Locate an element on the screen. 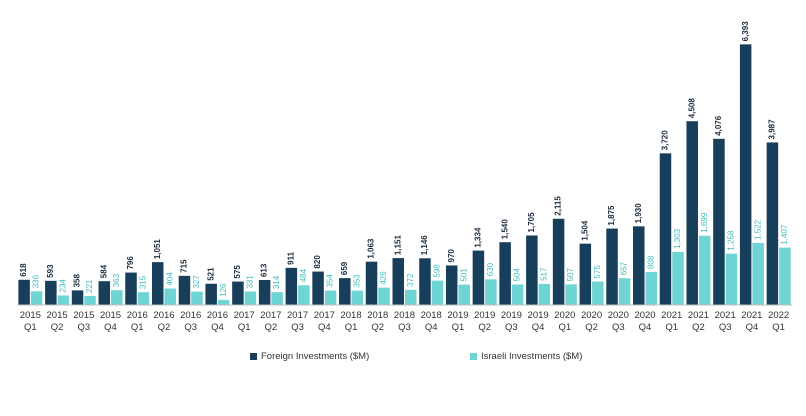 This screenshot has height=416, width=806. data-label-foreign-24: 3,720 is located at coordinates (665, 140).